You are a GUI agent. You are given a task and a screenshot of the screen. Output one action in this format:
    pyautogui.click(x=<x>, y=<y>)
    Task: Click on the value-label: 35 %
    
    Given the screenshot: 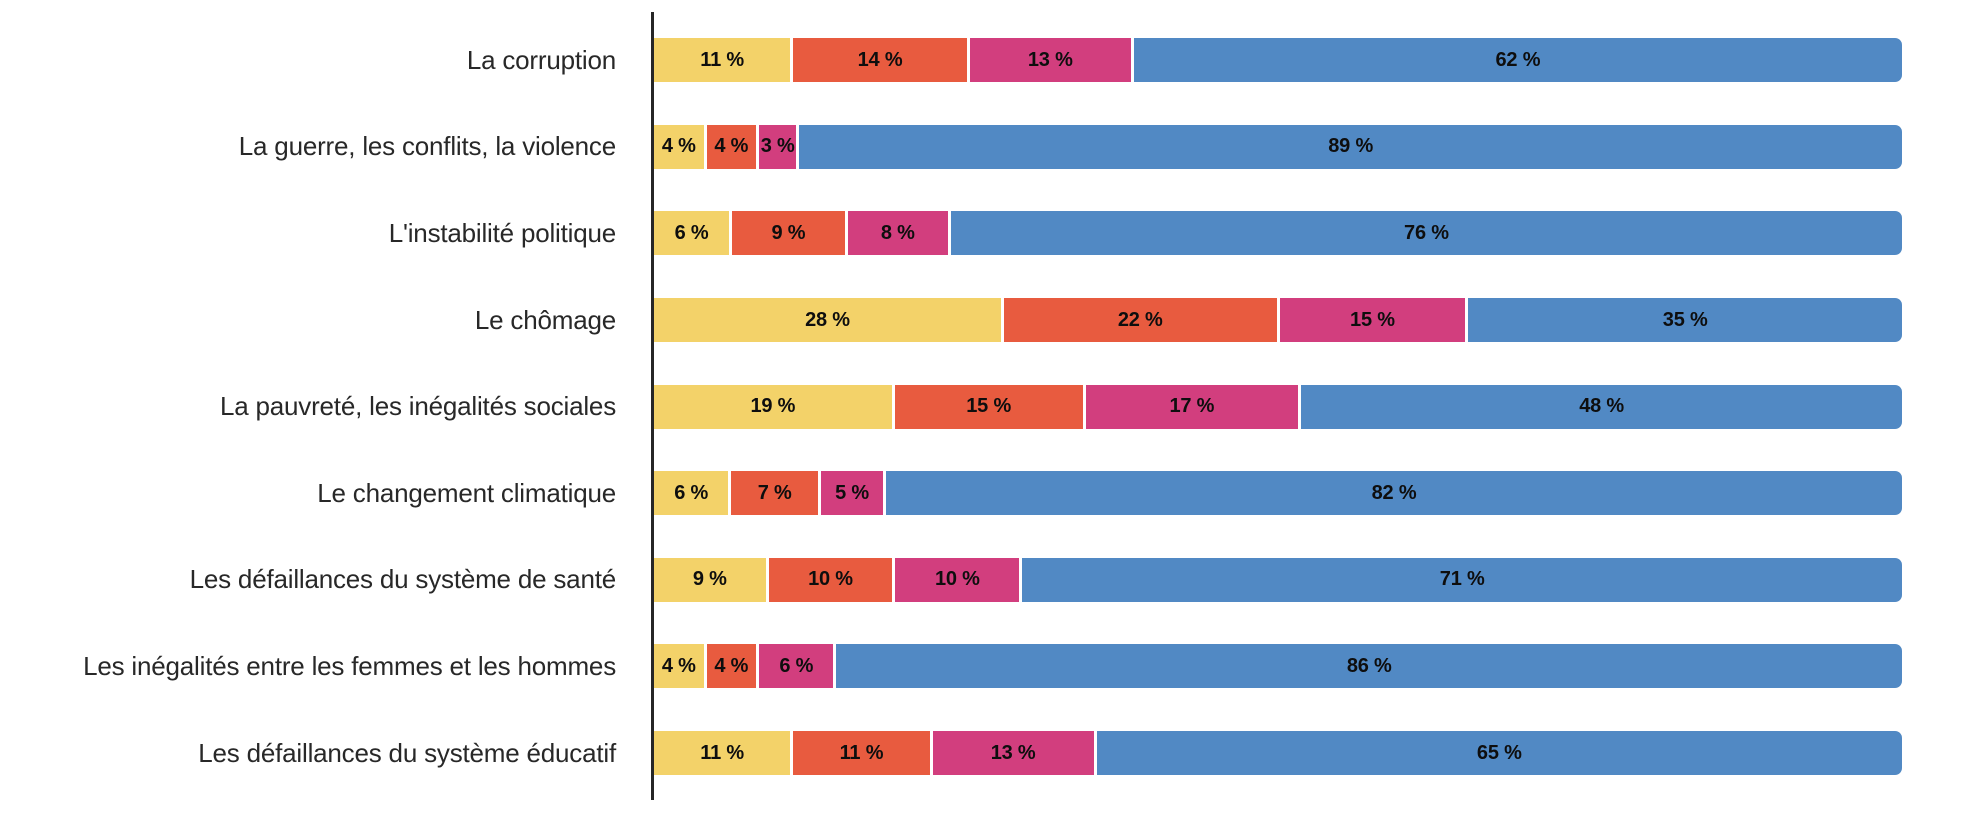 What is the action you would take?
    pyautogui.click(x=1685, y=319)
    